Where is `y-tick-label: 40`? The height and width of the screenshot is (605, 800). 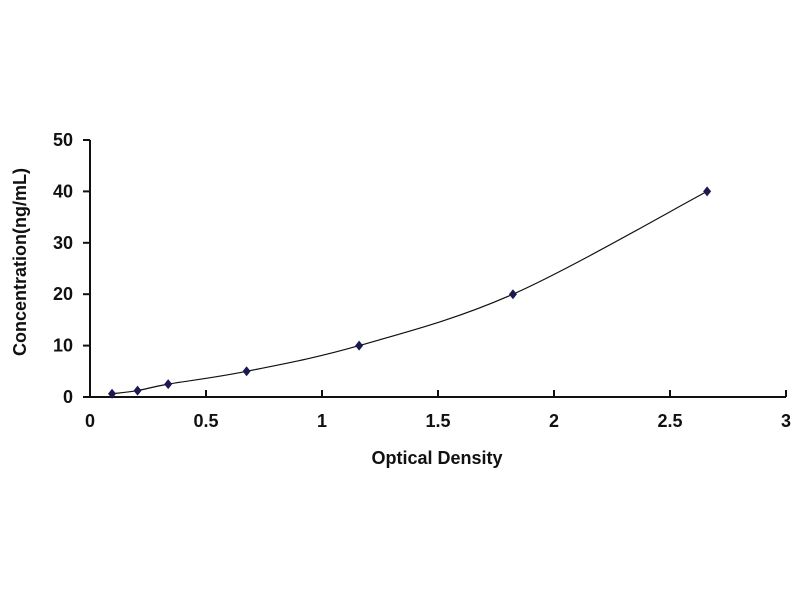 y-tick-label: 40 is located at coordinates (63, 191).